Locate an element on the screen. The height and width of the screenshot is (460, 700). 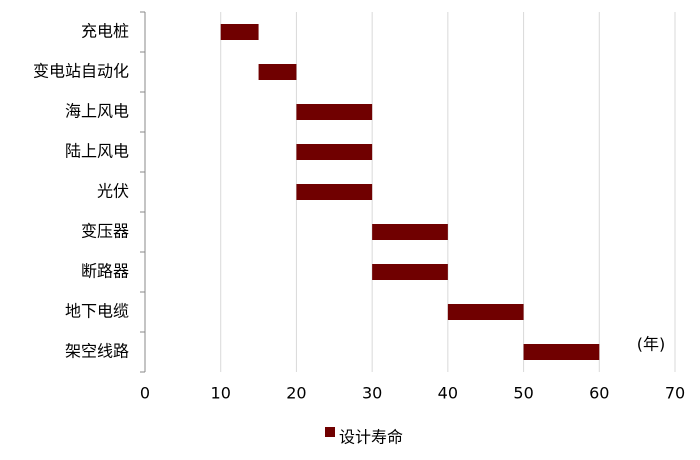
y-tick-label: 充电桩 is located at coordinates (105, 31).